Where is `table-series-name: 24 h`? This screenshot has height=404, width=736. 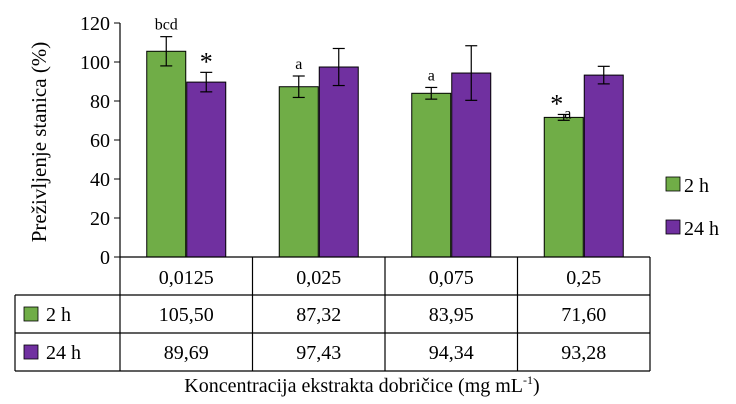 table-series-name: 24 h is located at coordinates (63, 353).